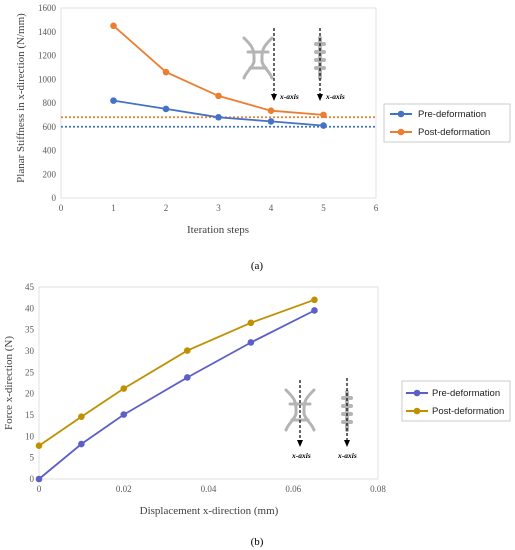 The height and width of the screenshot is (550, 515). What do you see at coordinates (166, 208) in the screenshot?
I see `x-tick-label: 2` at bounding box center [166, 208].